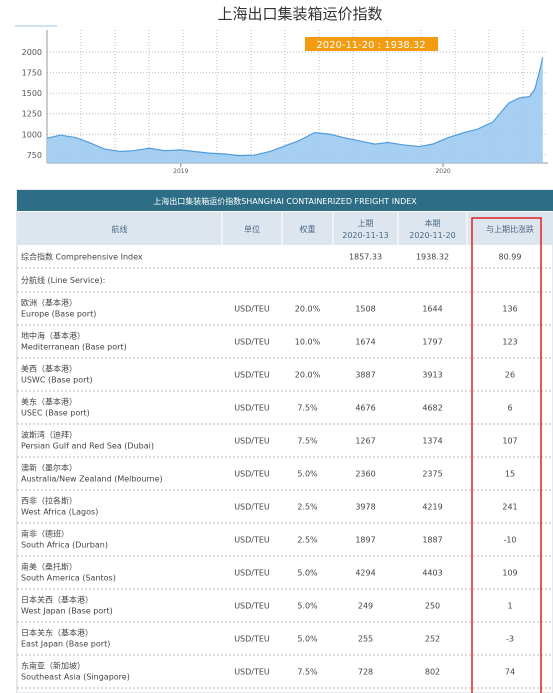 Image resolution: width=553 pixels, height=693 pixels. I want to click on cell-change: -3, so click(510, 639).